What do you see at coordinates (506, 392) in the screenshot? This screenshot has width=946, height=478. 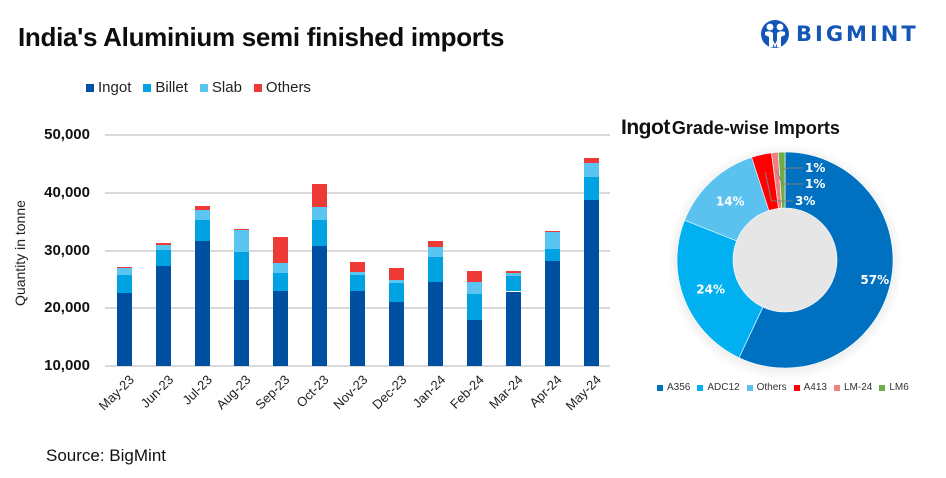 I see `x-tick-label: Mar-24` at bounding box center [506, 392].